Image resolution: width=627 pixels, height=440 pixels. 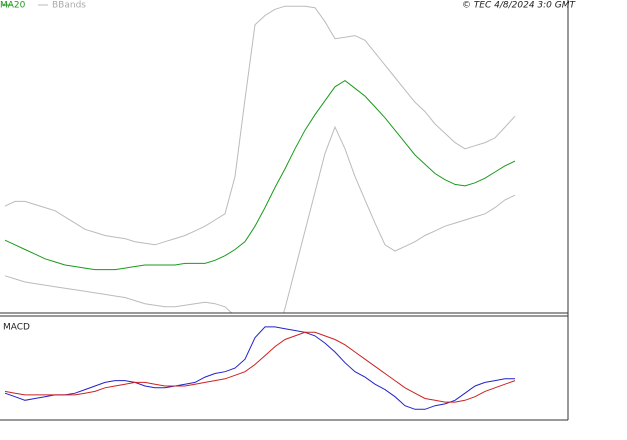 What do you see at coordinates (16, 328) in the screenshot?
I see `panel-title: MACD` at bounding box center [16, 328].